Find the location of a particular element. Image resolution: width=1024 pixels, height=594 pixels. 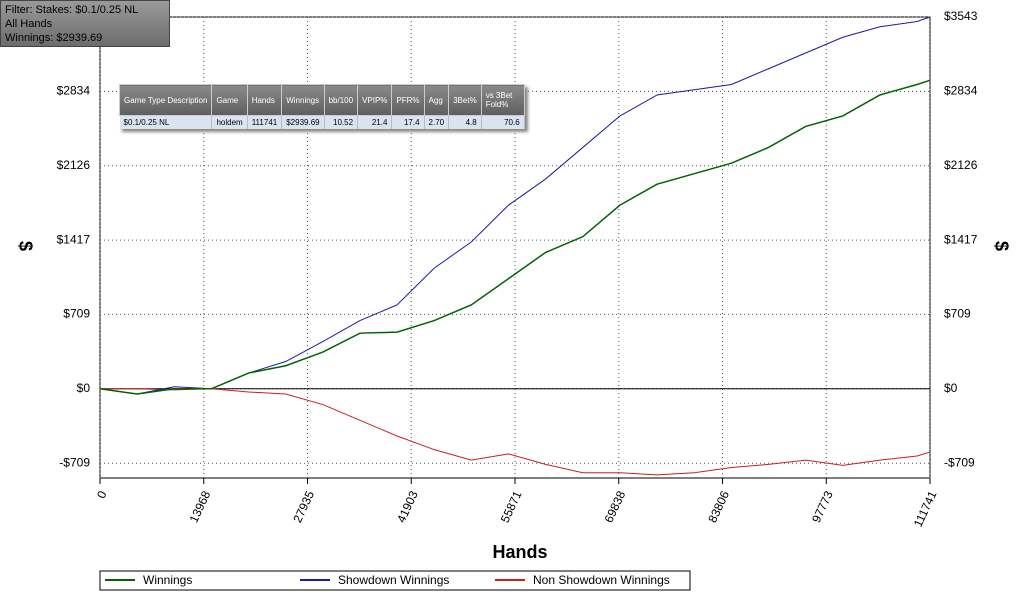

column-header: Winnings is located at coordinates (303, 100).